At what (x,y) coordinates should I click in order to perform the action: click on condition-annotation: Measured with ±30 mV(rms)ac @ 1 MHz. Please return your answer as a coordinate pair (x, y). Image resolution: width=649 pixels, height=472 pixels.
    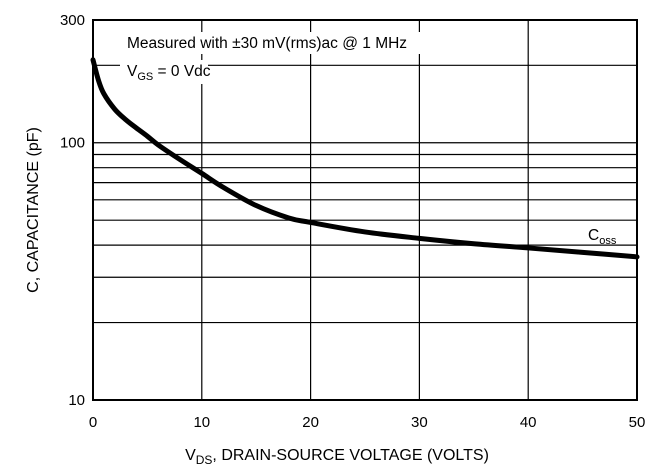
    Looking at the image, I should click on (267, 43).